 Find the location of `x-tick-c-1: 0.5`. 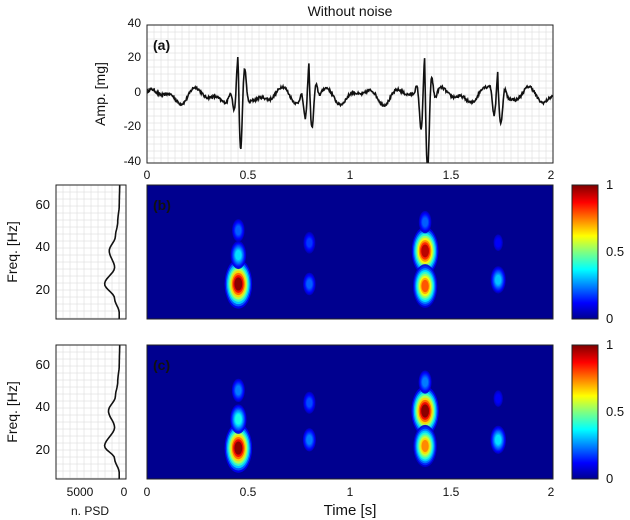

x-tick-c-1: 0.5 is located at coordinates (248, 492).